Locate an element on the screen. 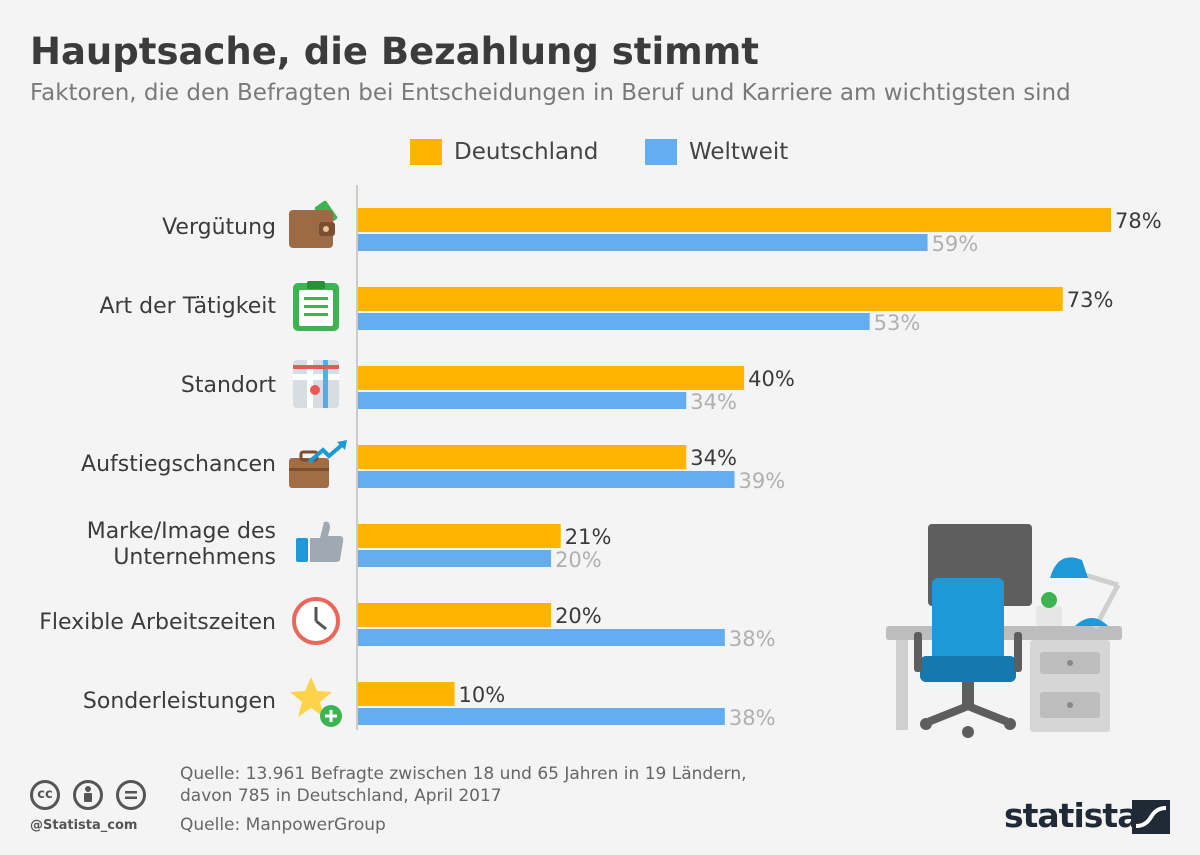 Image resolution: width=1200 pixels, height=855 pixels. value-label-deutschland: 10% is located at coordinates (482, 695).